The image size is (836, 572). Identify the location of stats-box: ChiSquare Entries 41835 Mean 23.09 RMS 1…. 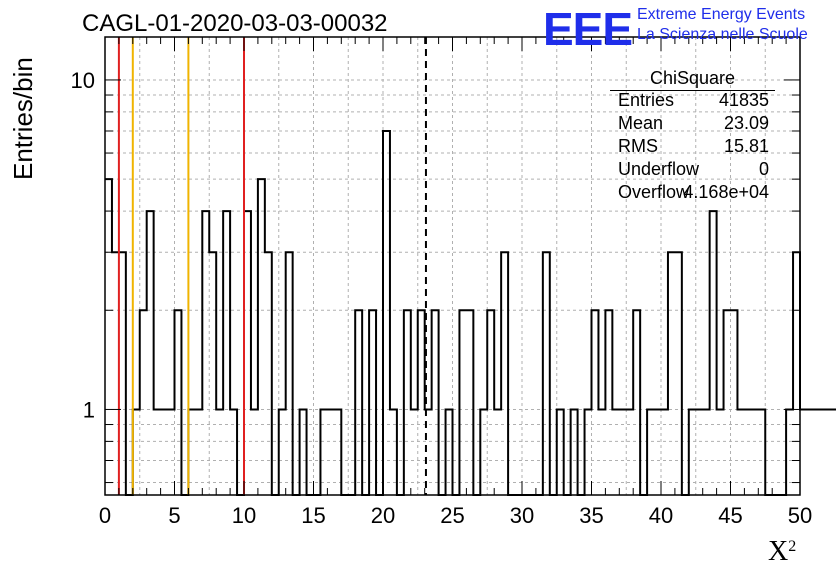
(692, 135).